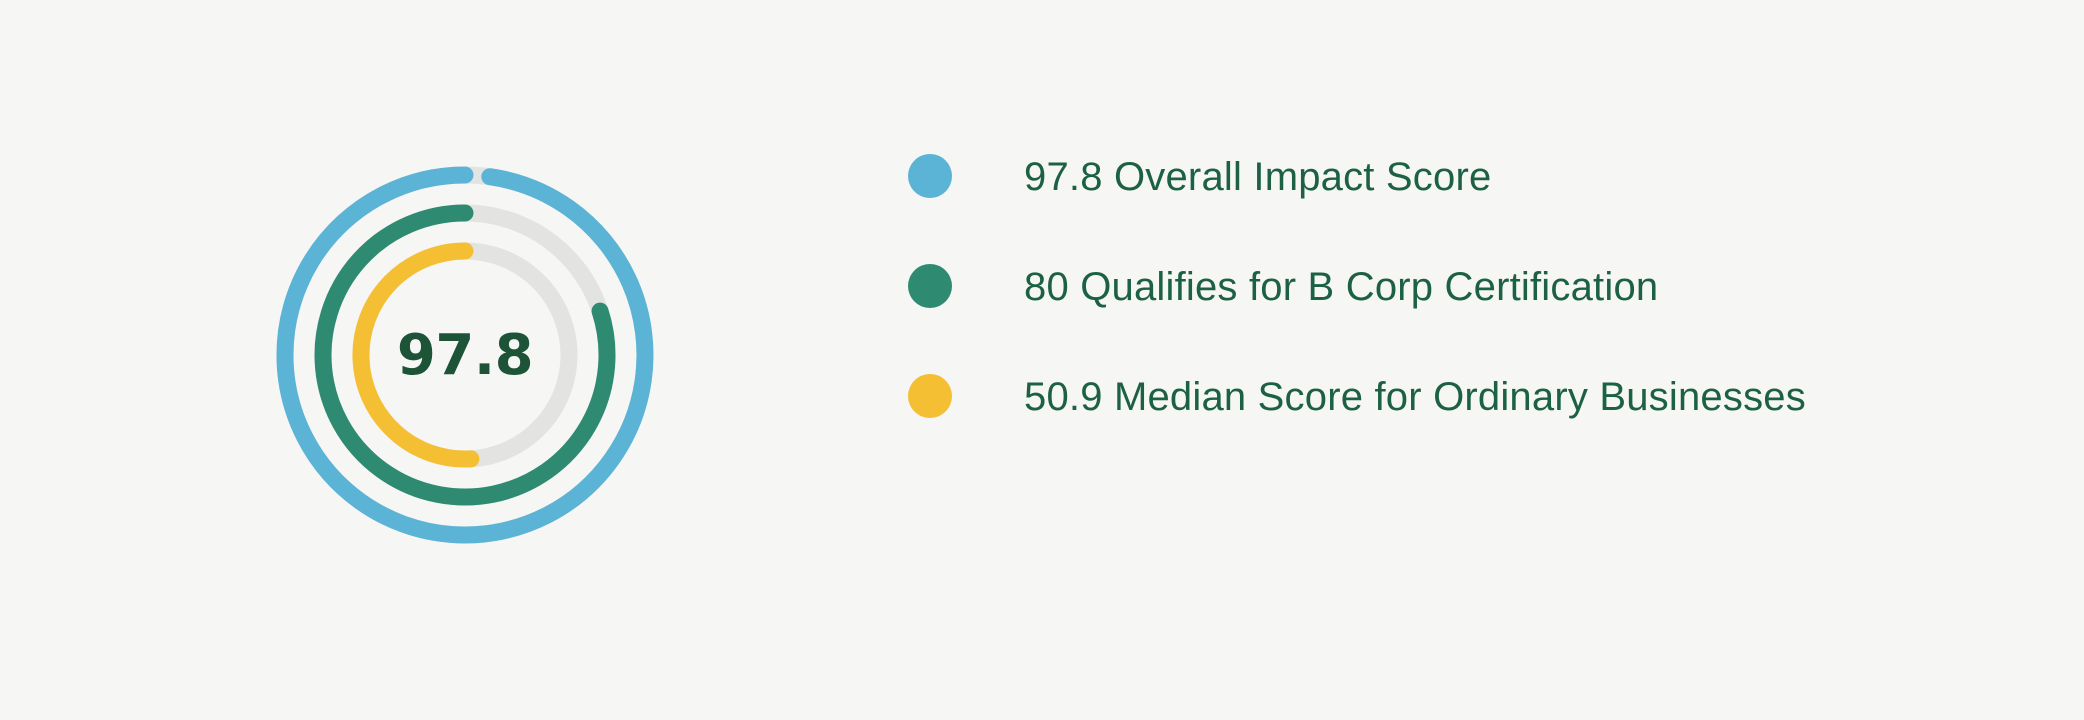 Image resolution: width=2084 pixels, height=720 pixels. I want to click on legend-item-b-corp-certification: 80 Qualifies for B Corp Certification, so click(1448, 287).